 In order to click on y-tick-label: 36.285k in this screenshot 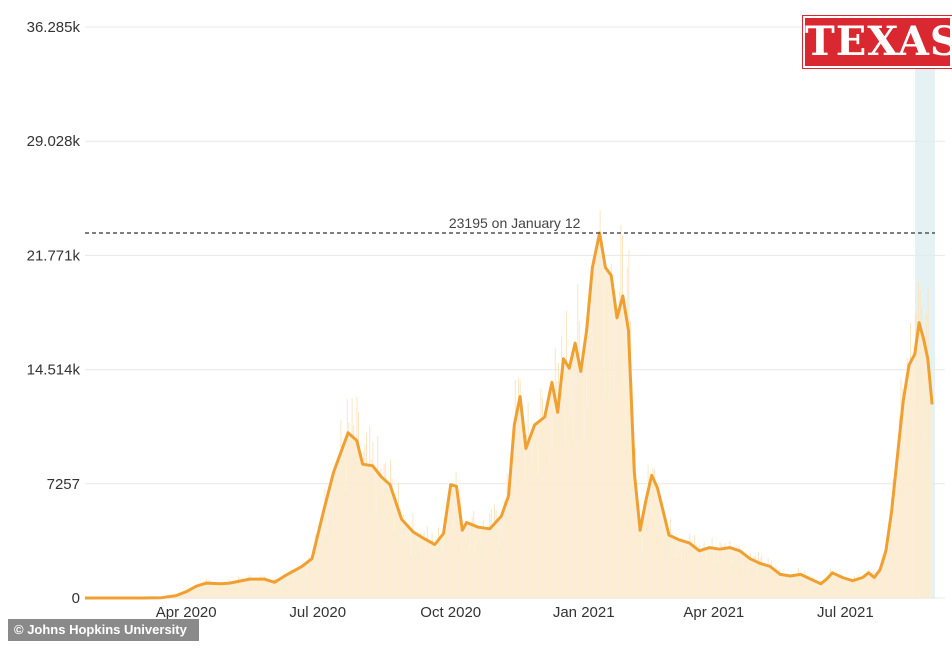, I will do `click(54, 27)`.